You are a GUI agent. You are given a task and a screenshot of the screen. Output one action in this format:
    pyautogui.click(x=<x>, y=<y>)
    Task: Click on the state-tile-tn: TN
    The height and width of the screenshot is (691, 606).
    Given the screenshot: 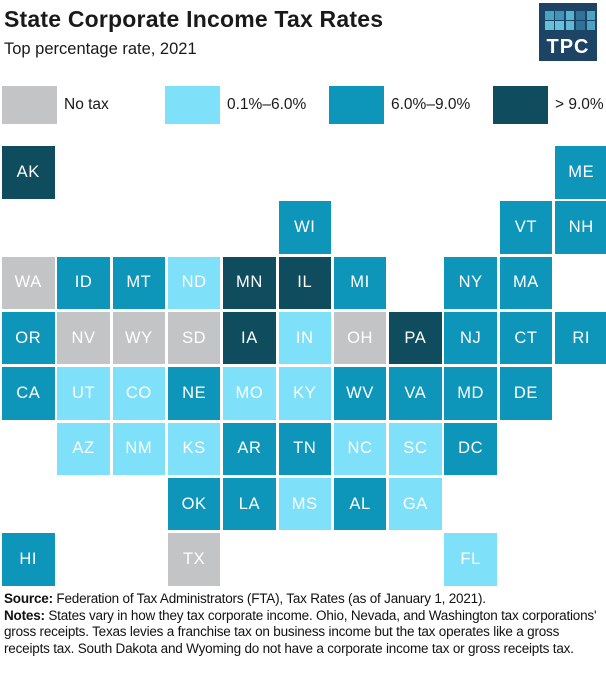 What is the action you would take?
    pyautogui.click(x=304, y=448)
    